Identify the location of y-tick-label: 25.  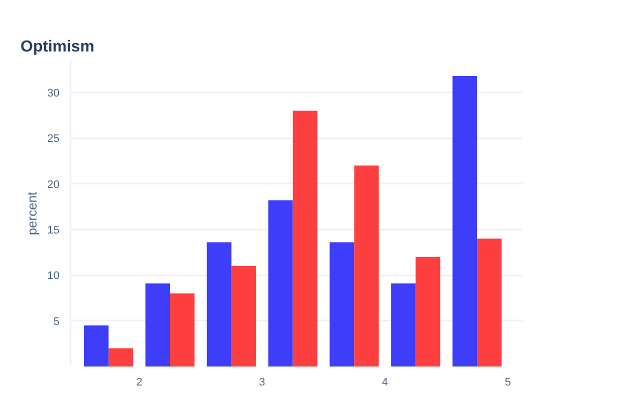
(53, 139).